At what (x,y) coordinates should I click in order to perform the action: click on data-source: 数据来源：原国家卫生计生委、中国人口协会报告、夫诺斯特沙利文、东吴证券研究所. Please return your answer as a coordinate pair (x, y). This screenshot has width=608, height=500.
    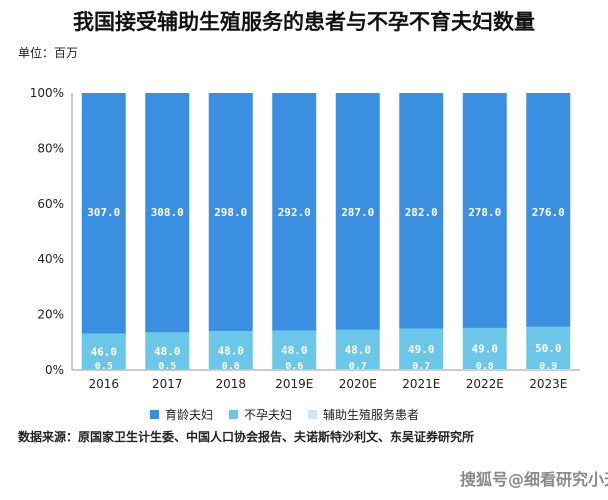
    Looking at the image, I should click on (246, 437).